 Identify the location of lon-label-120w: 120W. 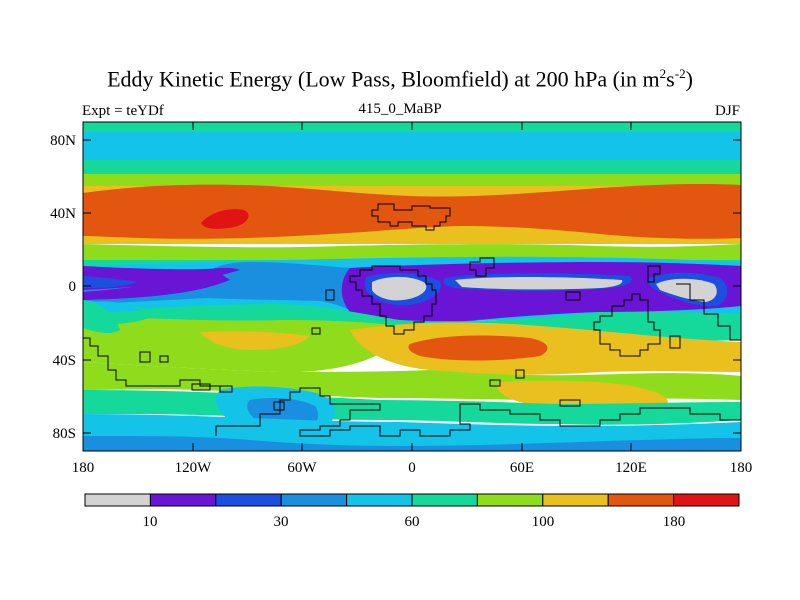
(194, 468).